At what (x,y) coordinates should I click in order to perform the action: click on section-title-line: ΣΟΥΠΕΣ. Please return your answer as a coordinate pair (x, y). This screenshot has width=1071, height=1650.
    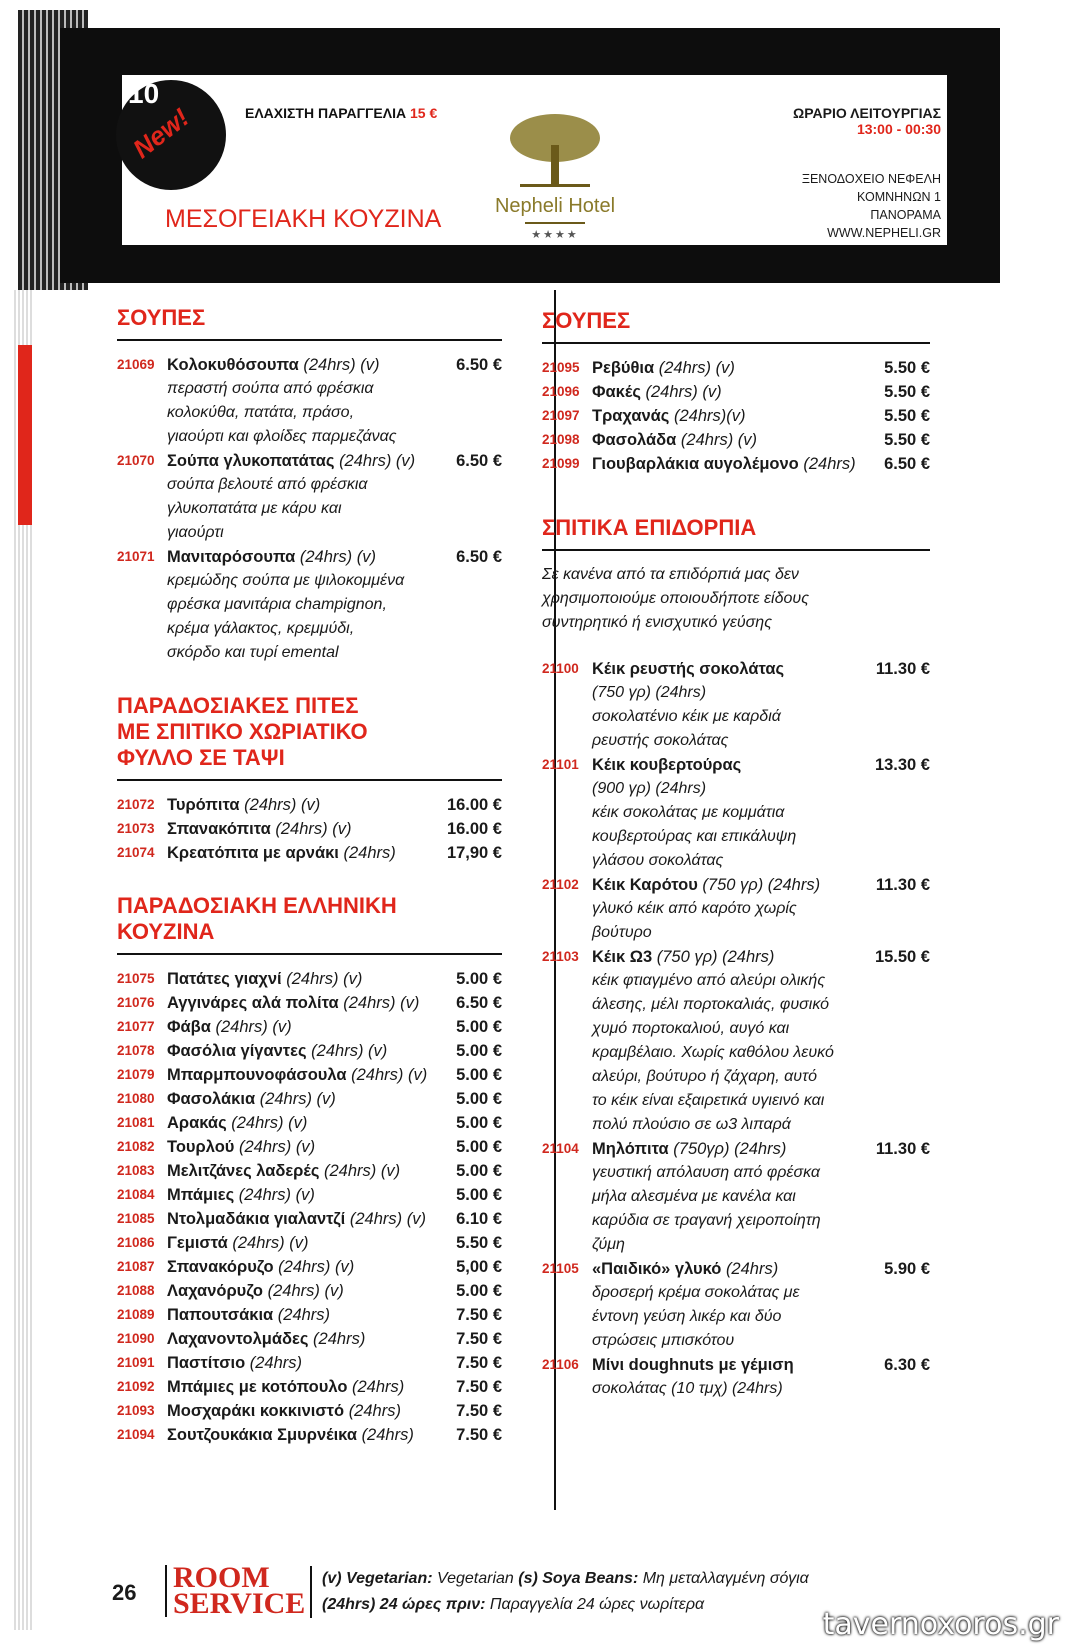
    Looking at the image, I should click on (161, 317).